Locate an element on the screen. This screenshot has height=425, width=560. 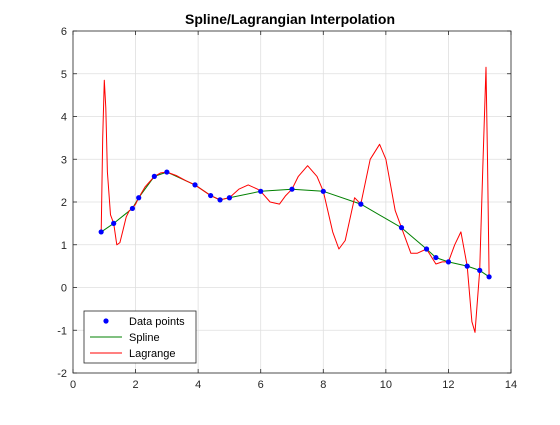
x-tick-label: 10 is located at coordinates (386, 385).